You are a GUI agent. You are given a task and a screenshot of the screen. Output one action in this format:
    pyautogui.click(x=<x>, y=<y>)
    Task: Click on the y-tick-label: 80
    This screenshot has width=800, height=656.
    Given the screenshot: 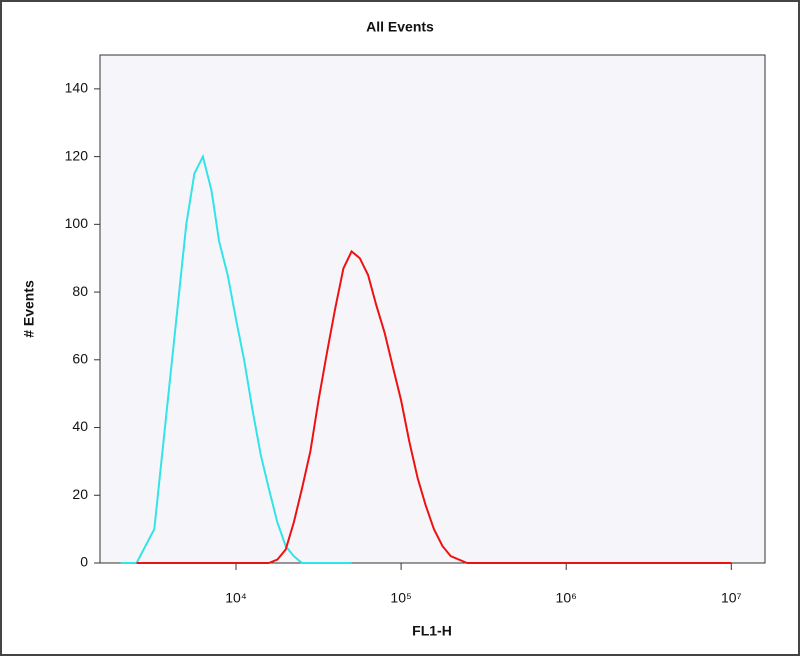 What is the action you would take?
    pyautogui.click(x=80, y=291)
    